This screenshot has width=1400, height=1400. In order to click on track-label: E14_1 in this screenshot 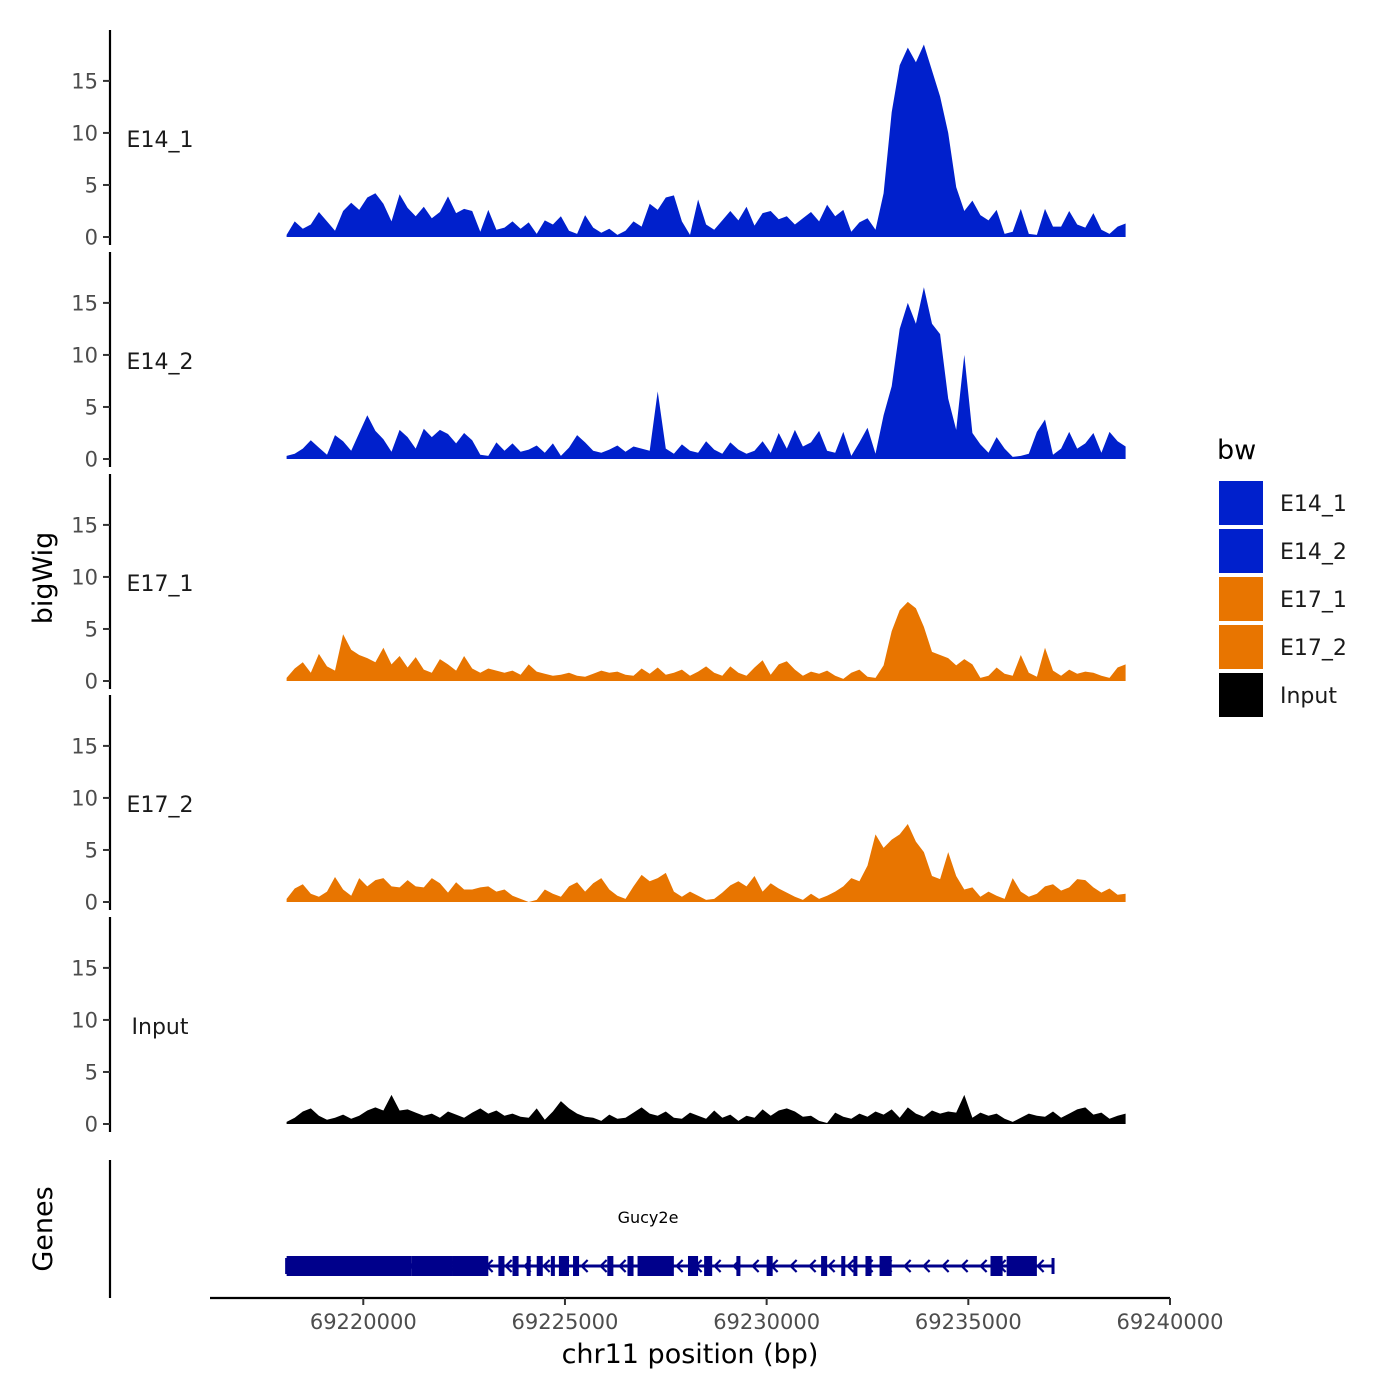, I will do `click(160, 140)`.